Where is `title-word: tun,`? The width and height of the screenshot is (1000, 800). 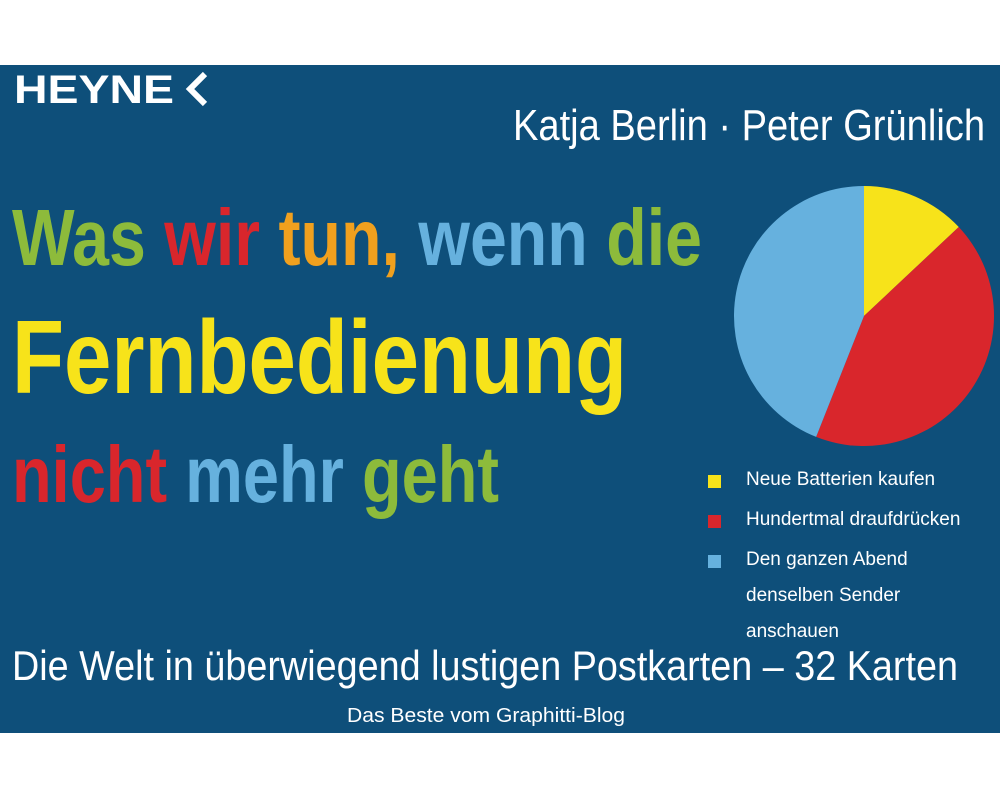 title-word: tun, is located at coordinates (338, 237).